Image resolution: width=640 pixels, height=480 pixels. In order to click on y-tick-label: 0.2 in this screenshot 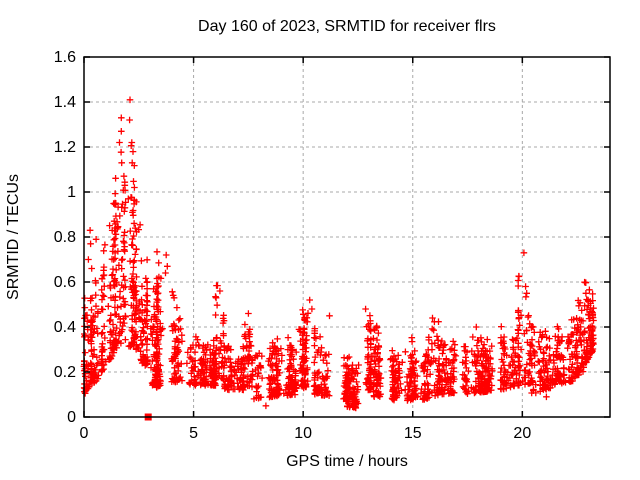, I will do `click(65, 372)`.